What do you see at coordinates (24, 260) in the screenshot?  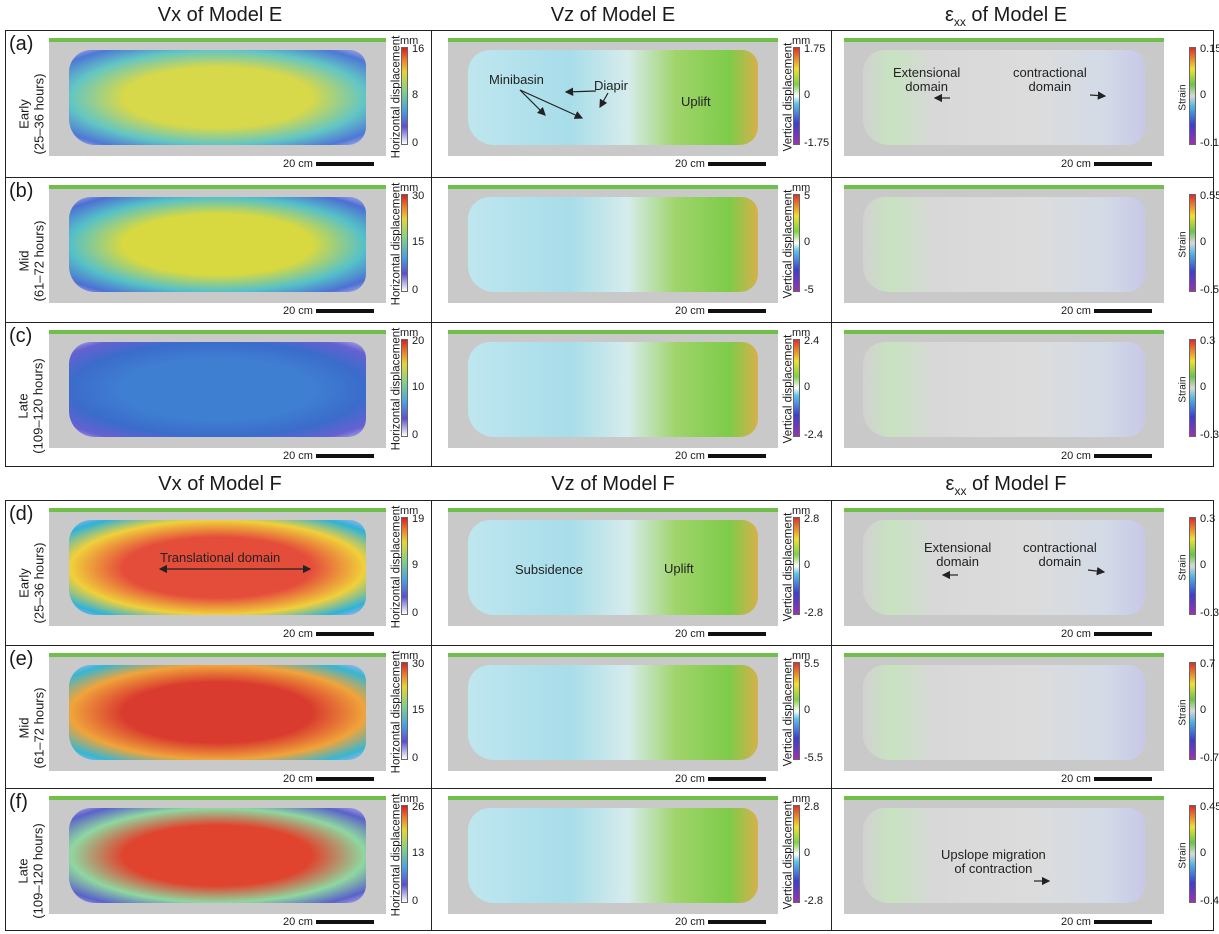 I see `stage-name: Mid` at bounding box center [24, 260].